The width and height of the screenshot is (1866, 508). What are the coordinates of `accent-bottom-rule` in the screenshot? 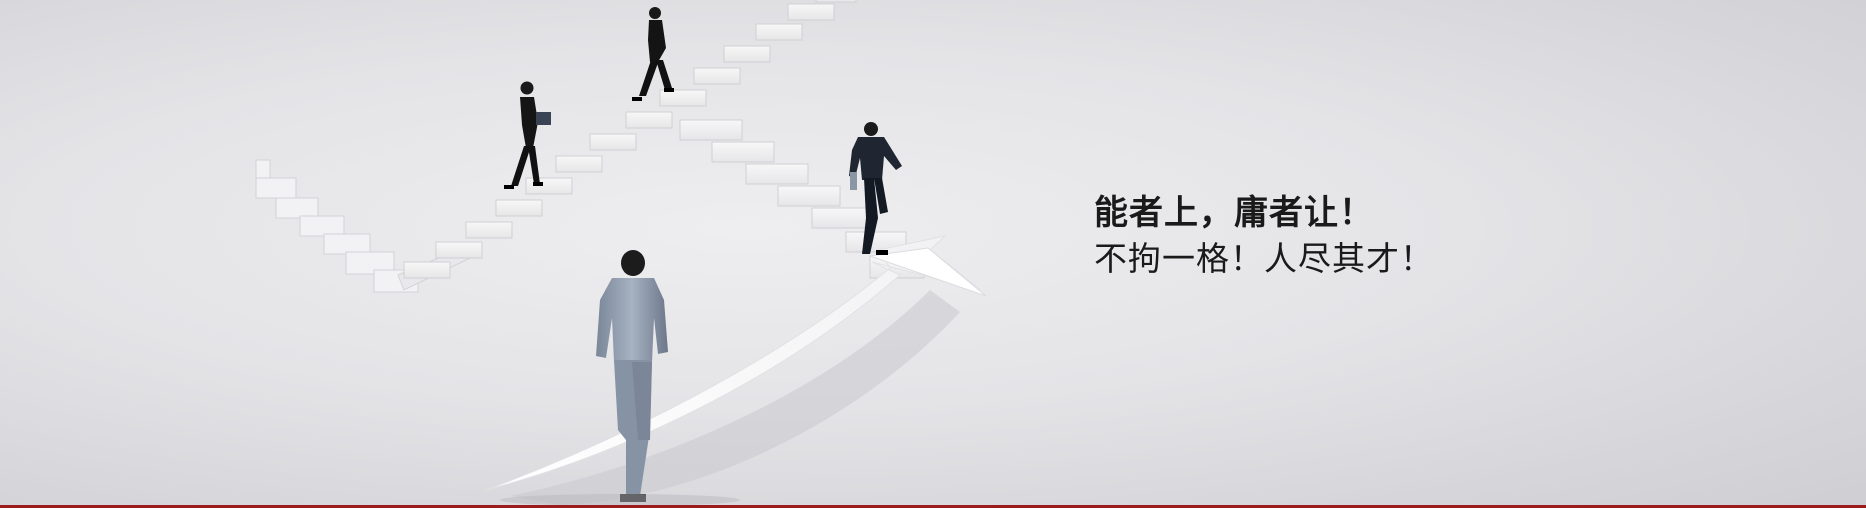 It's located at (933, 506).